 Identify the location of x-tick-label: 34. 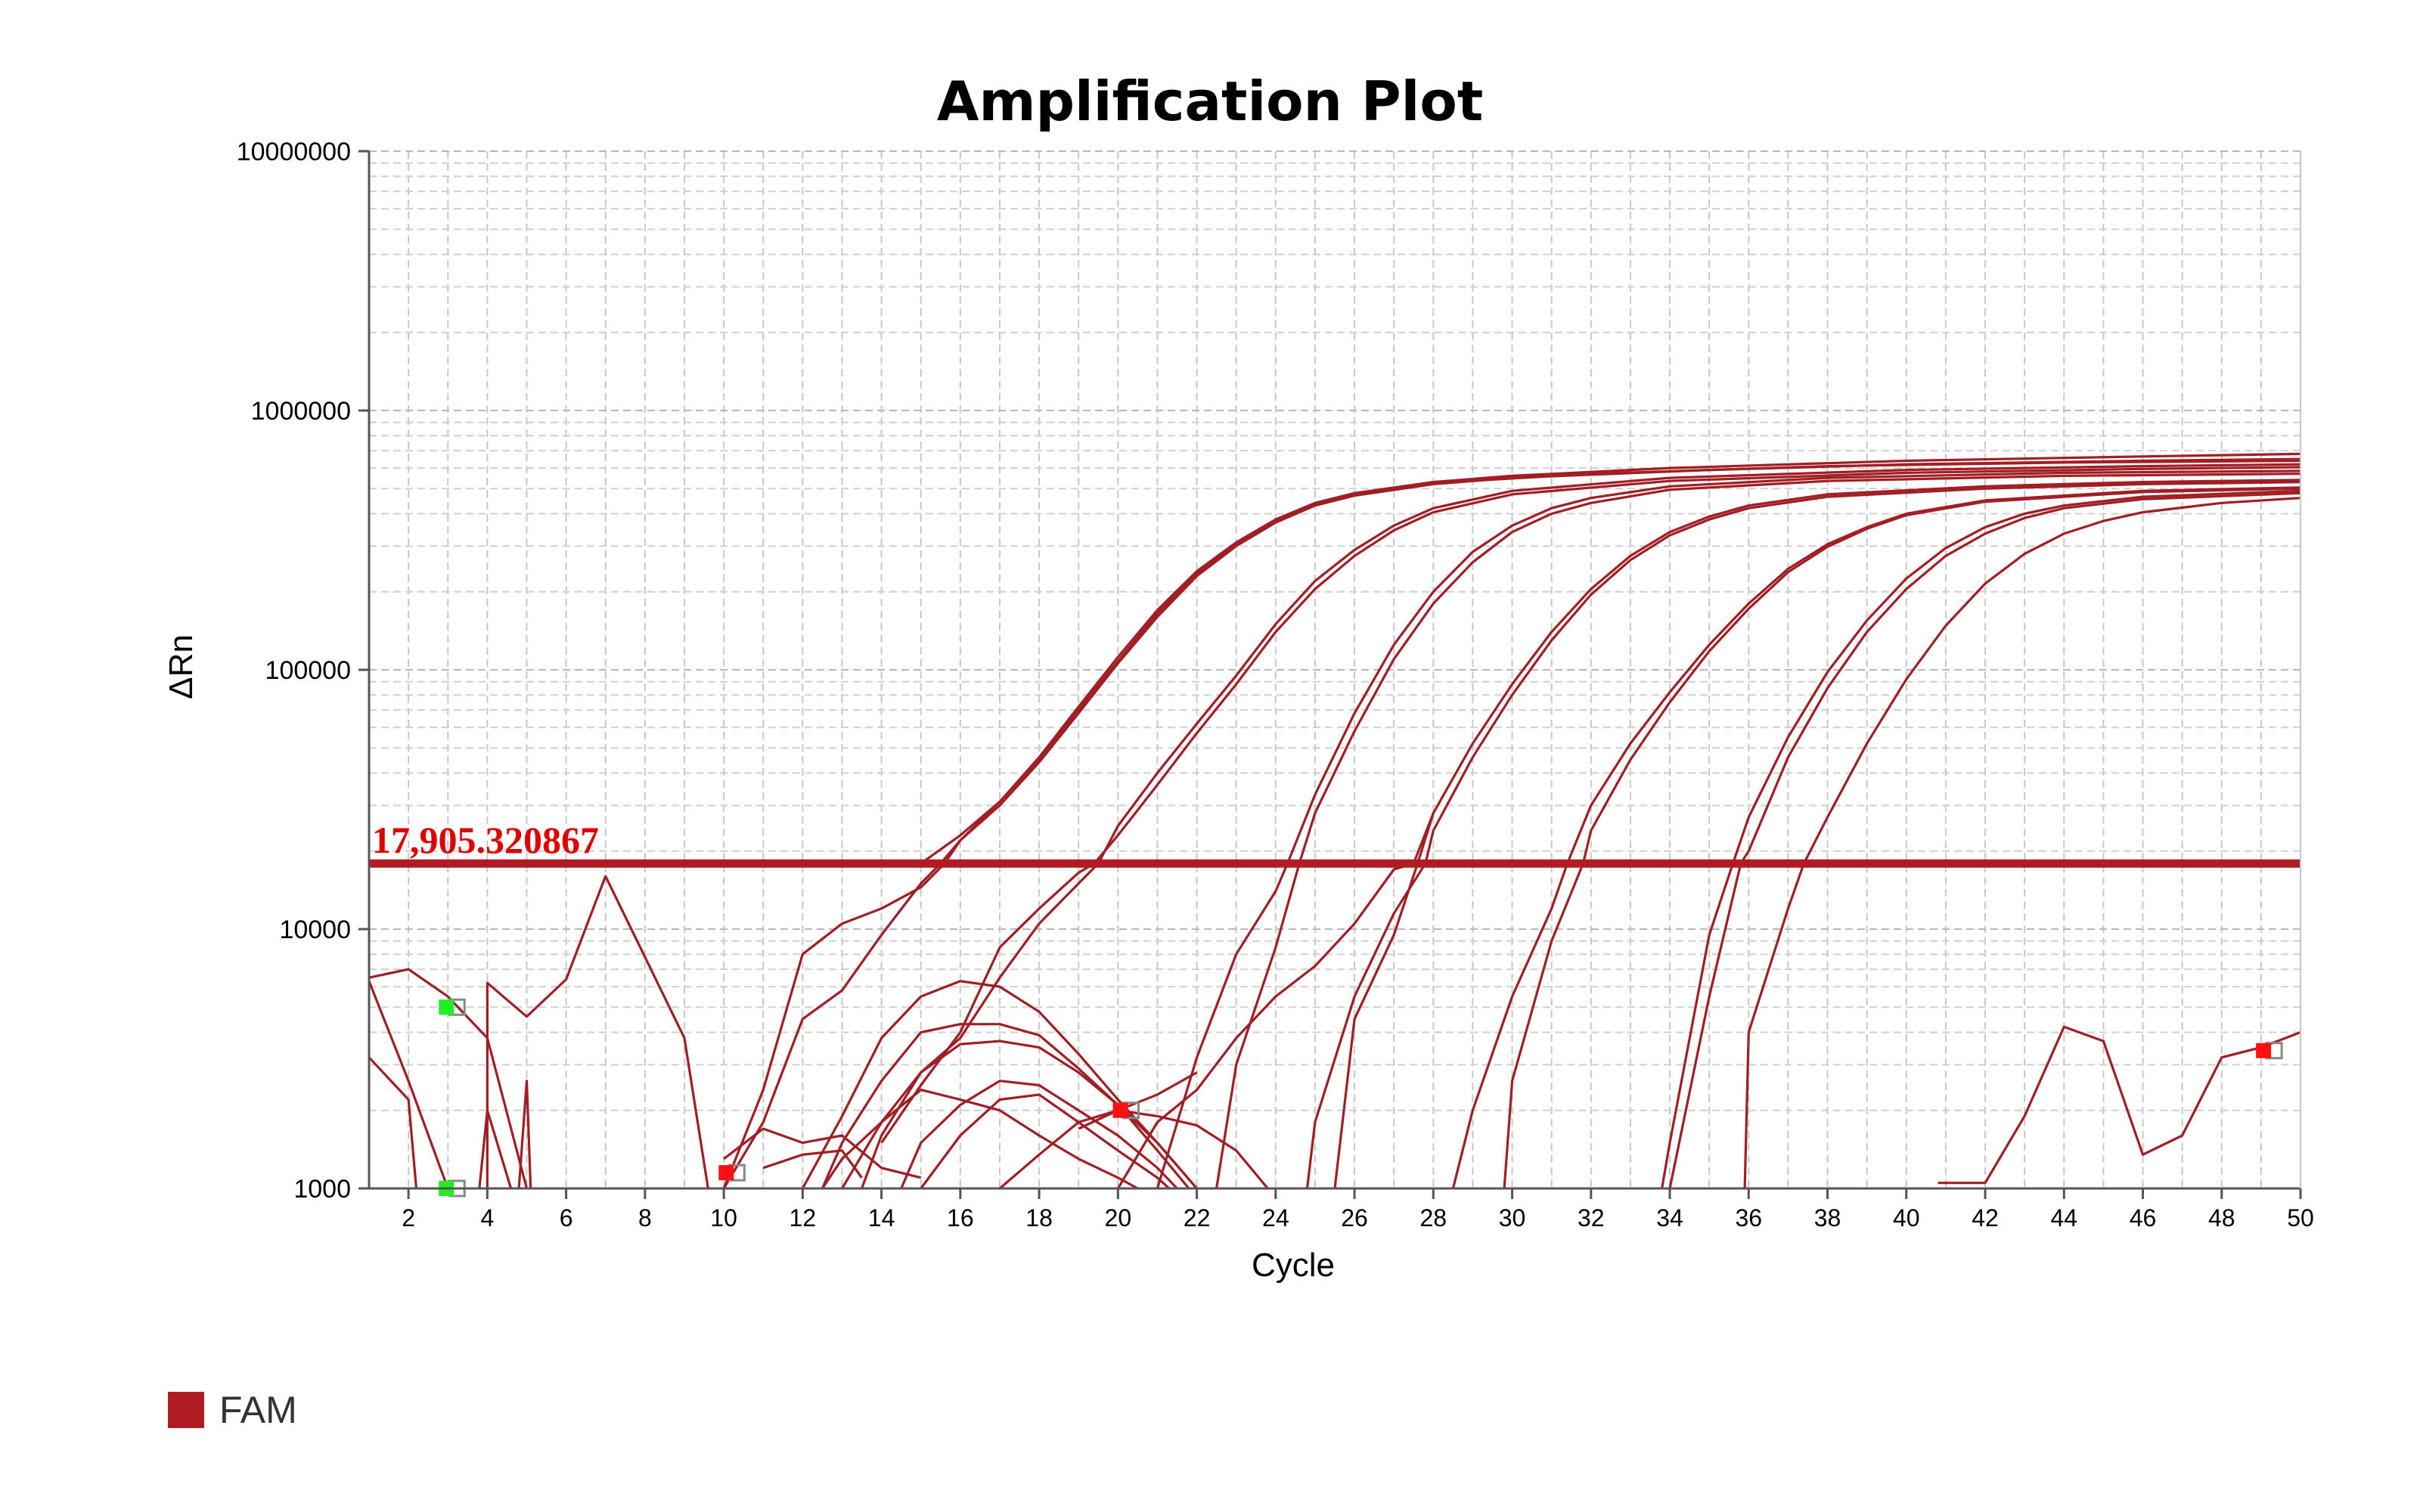
(1669, 1218).